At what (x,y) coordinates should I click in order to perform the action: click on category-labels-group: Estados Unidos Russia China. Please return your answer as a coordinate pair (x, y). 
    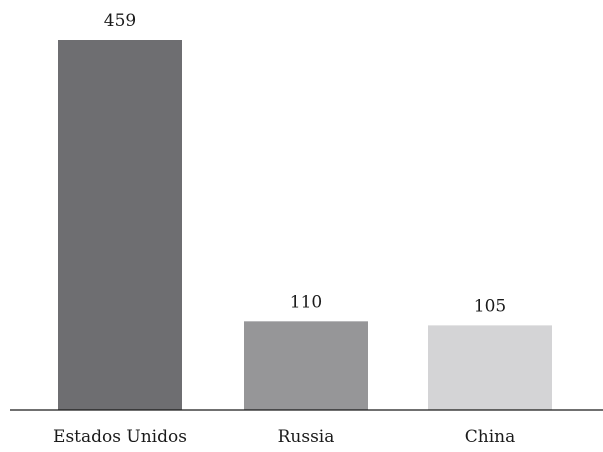
    Looking at the image, I should click on (284, 437).